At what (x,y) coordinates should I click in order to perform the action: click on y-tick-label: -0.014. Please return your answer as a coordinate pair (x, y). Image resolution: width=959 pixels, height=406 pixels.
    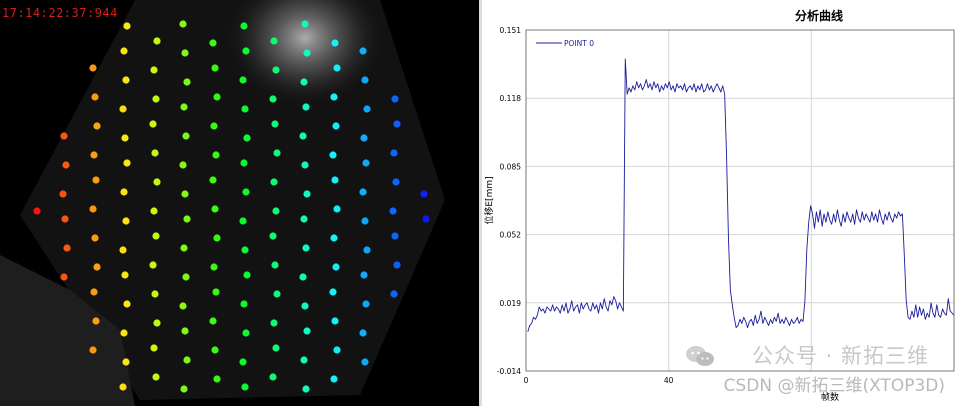
    Looking at the image, I should click on (509, 371).